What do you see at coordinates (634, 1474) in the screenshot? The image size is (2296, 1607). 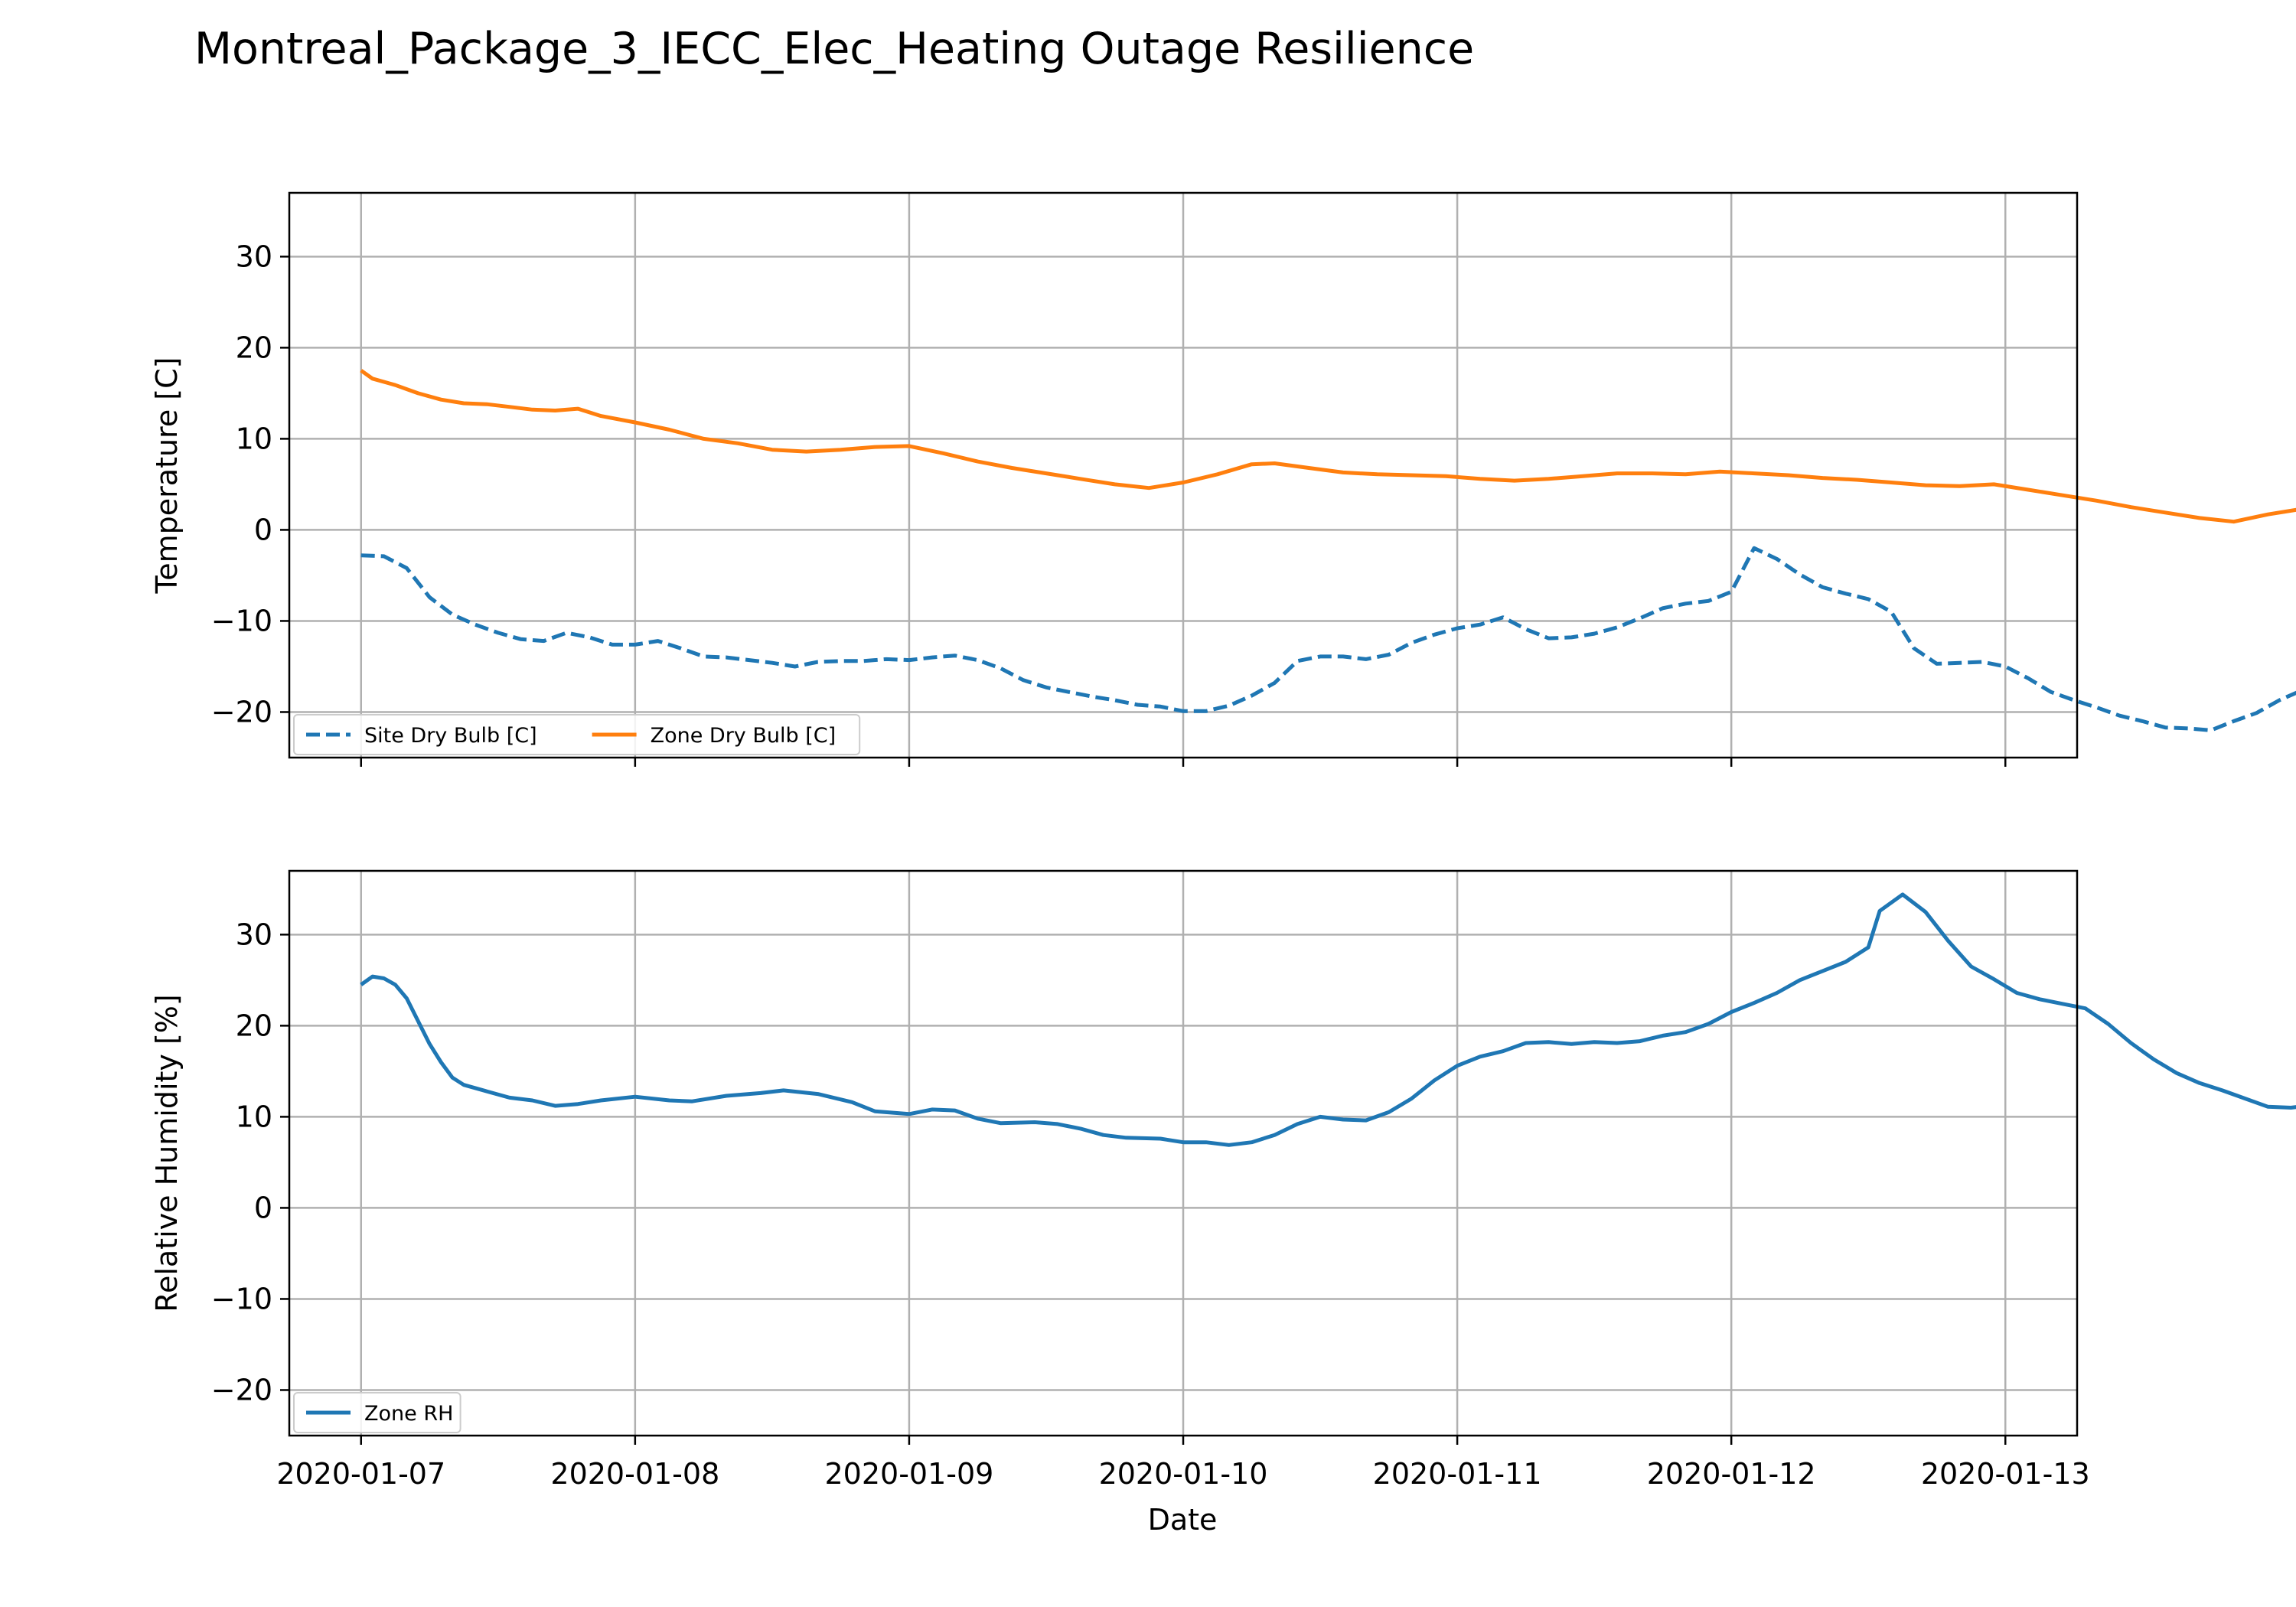 I see `x-tick-label: 2020-01-08` at bounding box center [634, 1474].